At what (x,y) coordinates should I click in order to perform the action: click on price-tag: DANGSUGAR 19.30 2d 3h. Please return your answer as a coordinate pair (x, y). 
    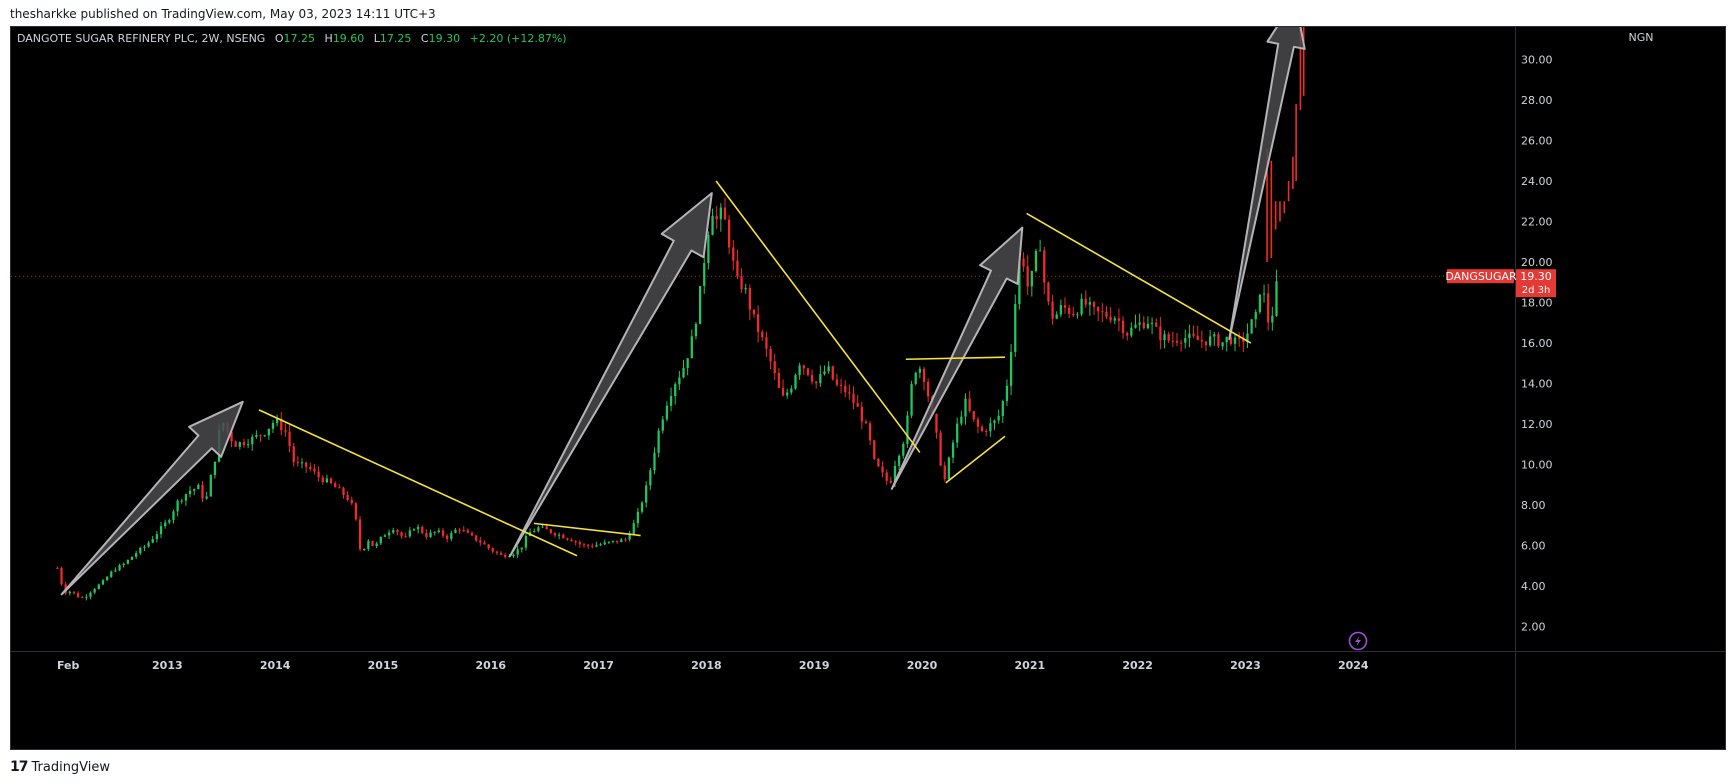
    Looking at the image, I should click on (1500, 283).